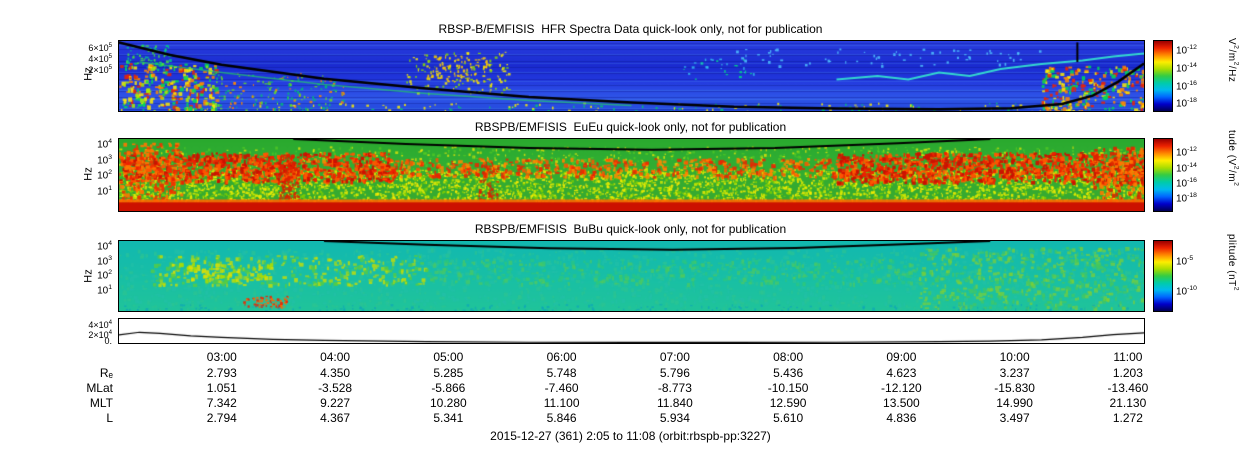  What do you see at coordinates (100, 70) in the screenshot?
I see `hfr-ytick-2: 2×10⁵` at bounding box center [100, 70].